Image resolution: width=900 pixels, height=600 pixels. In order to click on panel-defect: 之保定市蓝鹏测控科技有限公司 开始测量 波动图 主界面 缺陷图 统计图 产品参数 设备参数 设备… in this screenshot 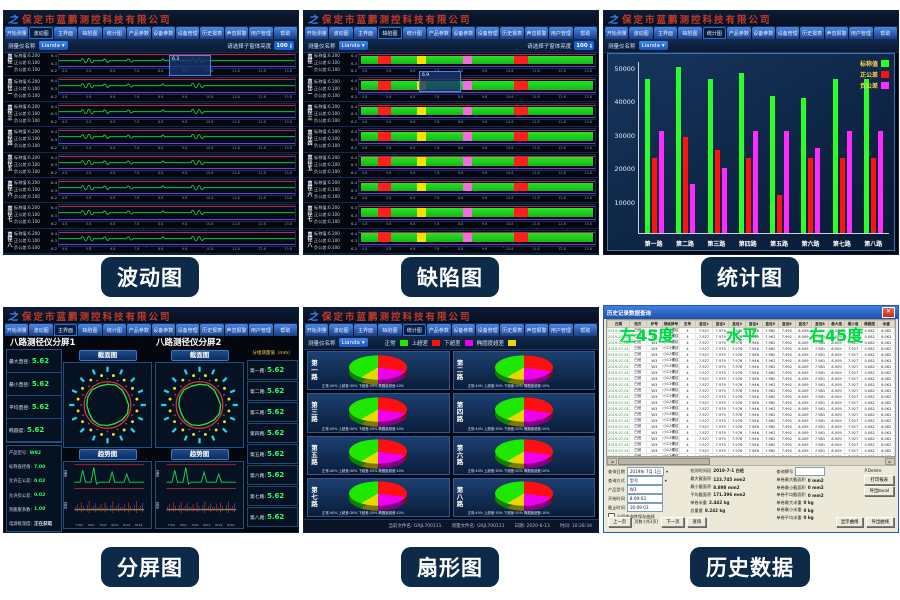, I will do `click(451, 132)`.